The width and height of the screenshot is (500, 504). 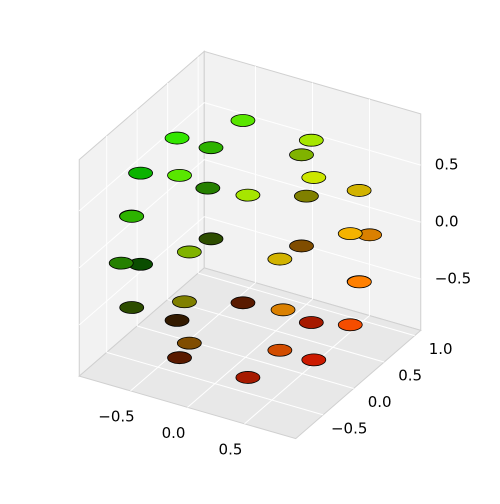 What do you see at coordinates (447, 222) in the screenshot?
I see `z-tick-label: 0.0` at bounding box center [447, 222].